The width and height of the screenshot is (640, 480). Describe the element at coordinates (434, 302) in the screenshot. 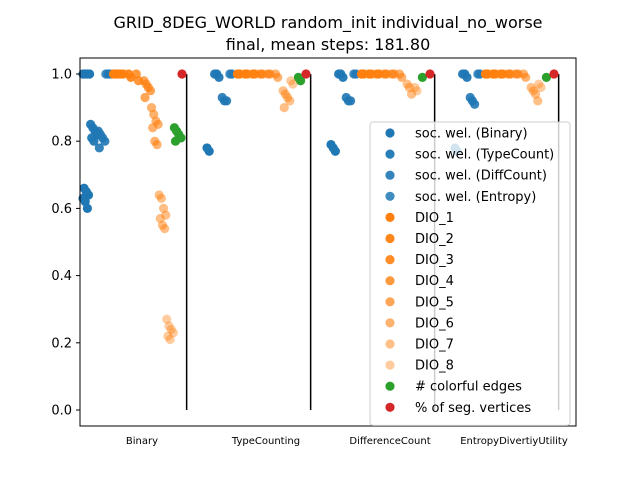

I see `legend-label: DIO_5` at that location.